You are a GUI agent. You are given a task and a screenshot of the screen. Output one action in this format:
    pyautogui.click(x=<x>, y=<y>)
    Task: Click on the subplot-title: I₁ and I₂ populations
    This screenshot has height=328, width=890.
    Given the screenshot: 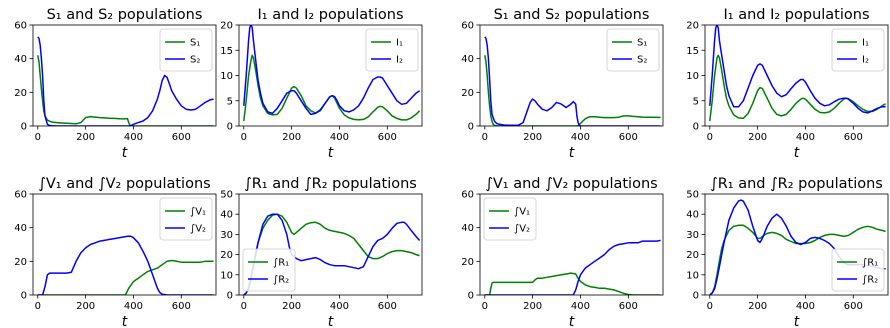 What is the action you would take?
    pyautogui.click(x=797, y=15)
    